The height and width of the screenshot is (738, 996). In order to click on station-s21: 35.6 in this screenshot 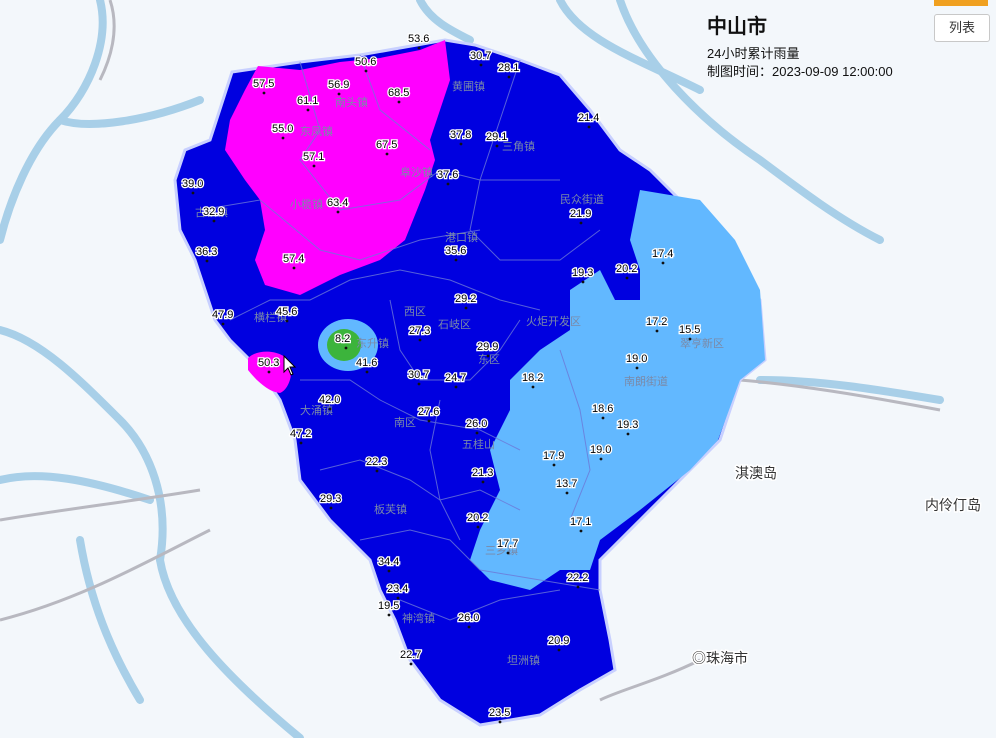, I will do `click(456, 253)`.